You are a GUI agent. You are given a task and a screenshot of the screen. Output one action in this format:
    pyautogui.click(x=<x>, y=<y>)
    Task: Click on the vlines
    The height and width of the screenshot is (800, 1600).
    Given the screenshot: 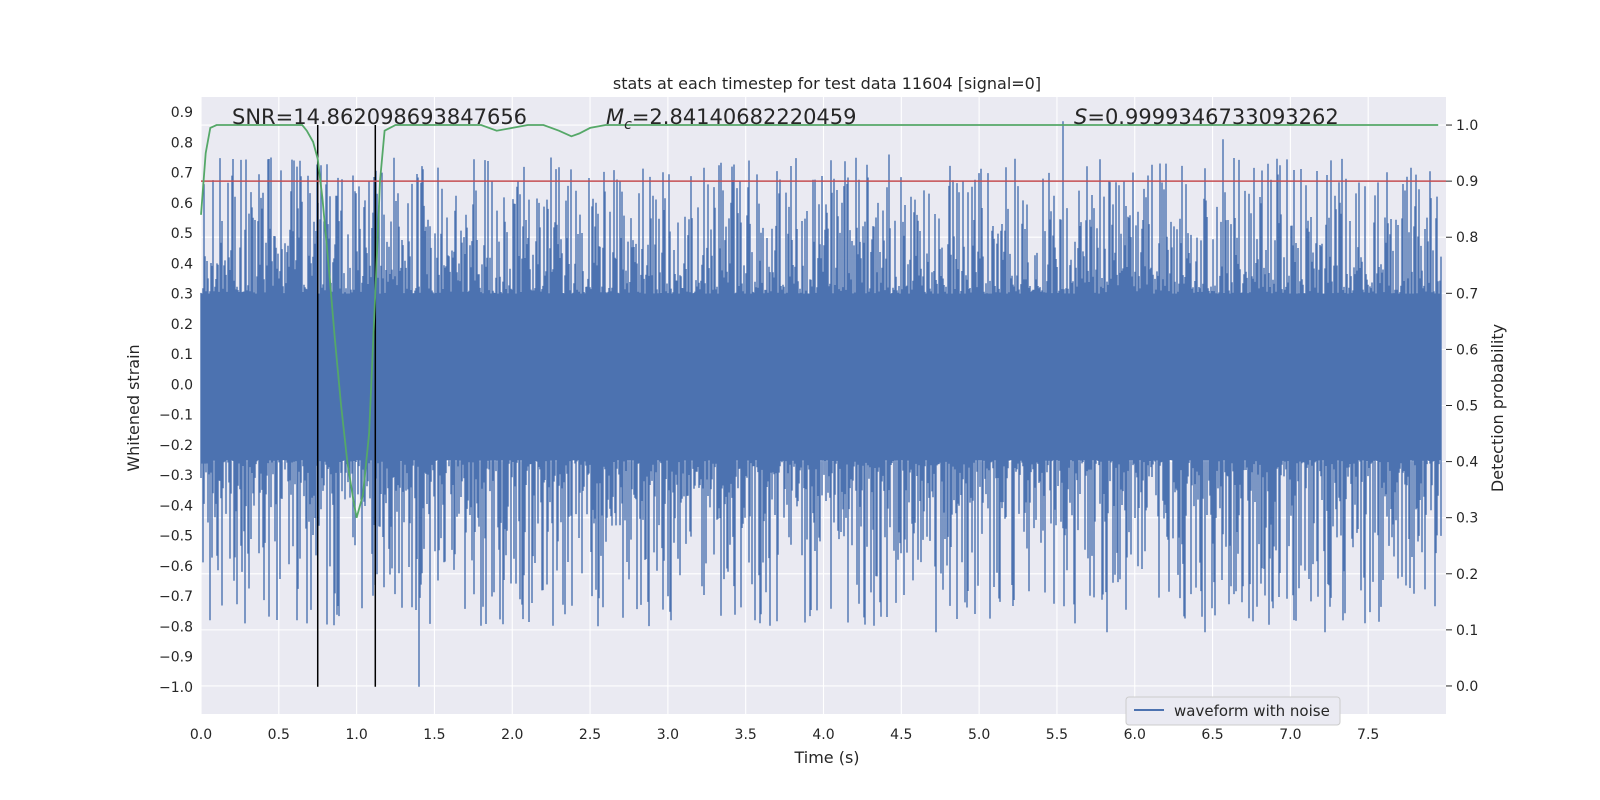 What is the action you would take?
    pyautogui.click(x=346, y=406)
    